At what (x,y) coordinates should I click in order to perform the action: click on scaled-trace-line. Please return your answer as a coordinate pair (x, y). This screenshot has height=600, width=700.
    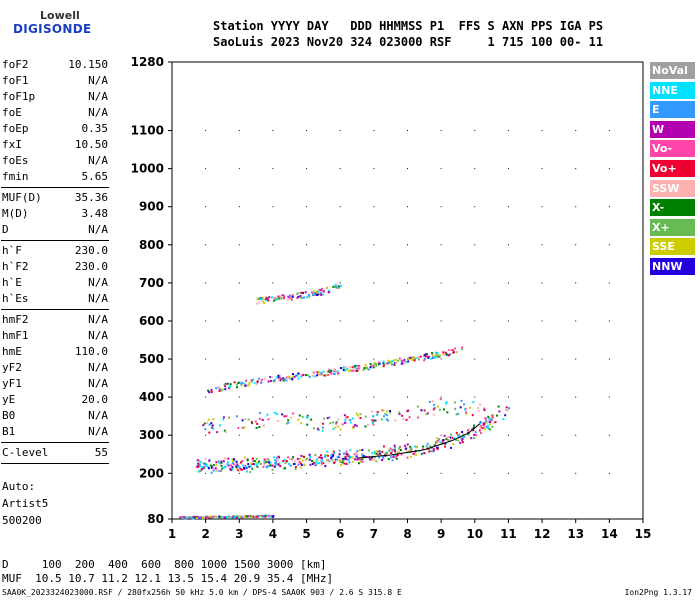
    Looking at the image, I should click on (418, 441).